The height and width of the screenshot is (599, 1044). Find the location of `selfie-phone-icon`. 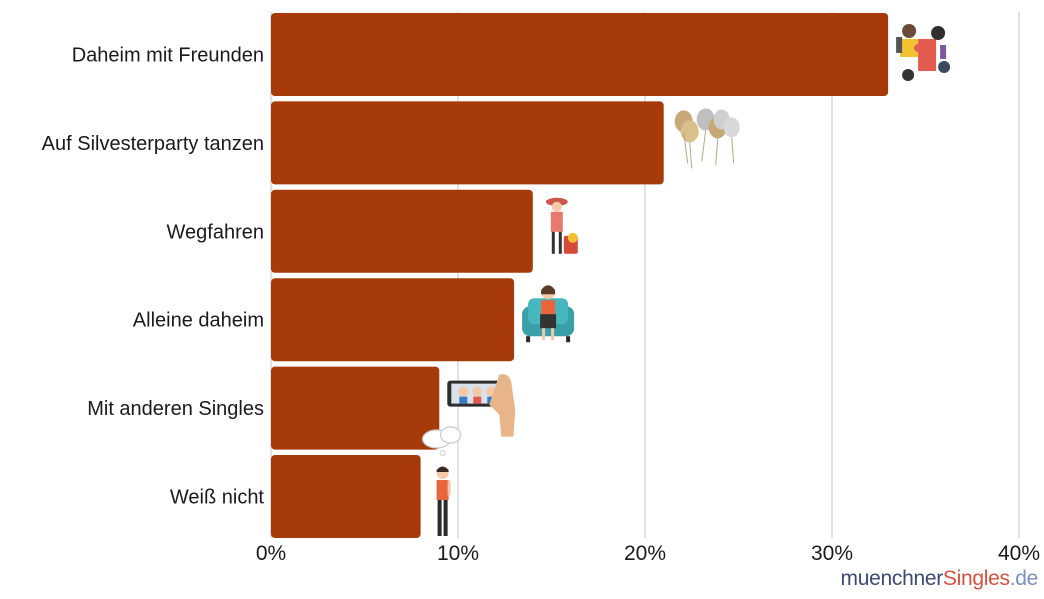

selfie-phone-icon is located at coordinates (481, 405).